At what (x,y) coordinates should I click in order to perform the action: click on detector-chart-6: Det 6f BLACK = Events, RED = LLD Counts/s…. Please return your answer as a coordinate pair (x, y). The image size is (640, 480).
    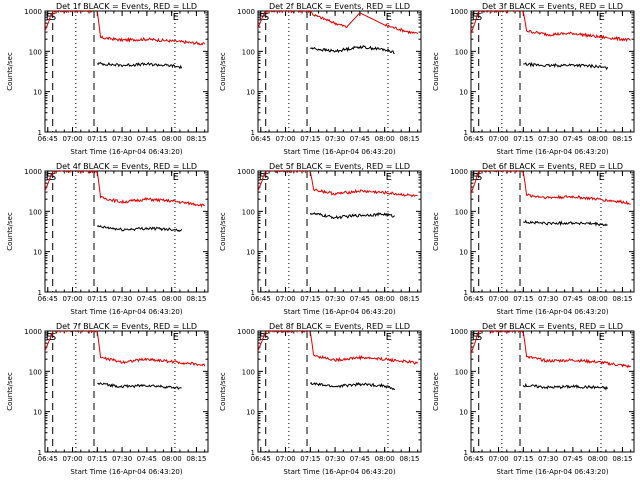
    Looking at the image, I should click on (533, 239).